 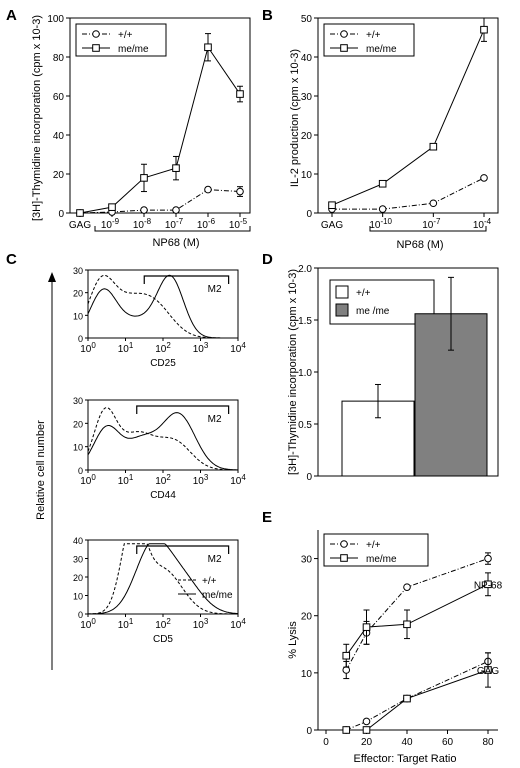 I want to click on panel-c-plot-3-curve-me-me, so click(x=163, y=579).